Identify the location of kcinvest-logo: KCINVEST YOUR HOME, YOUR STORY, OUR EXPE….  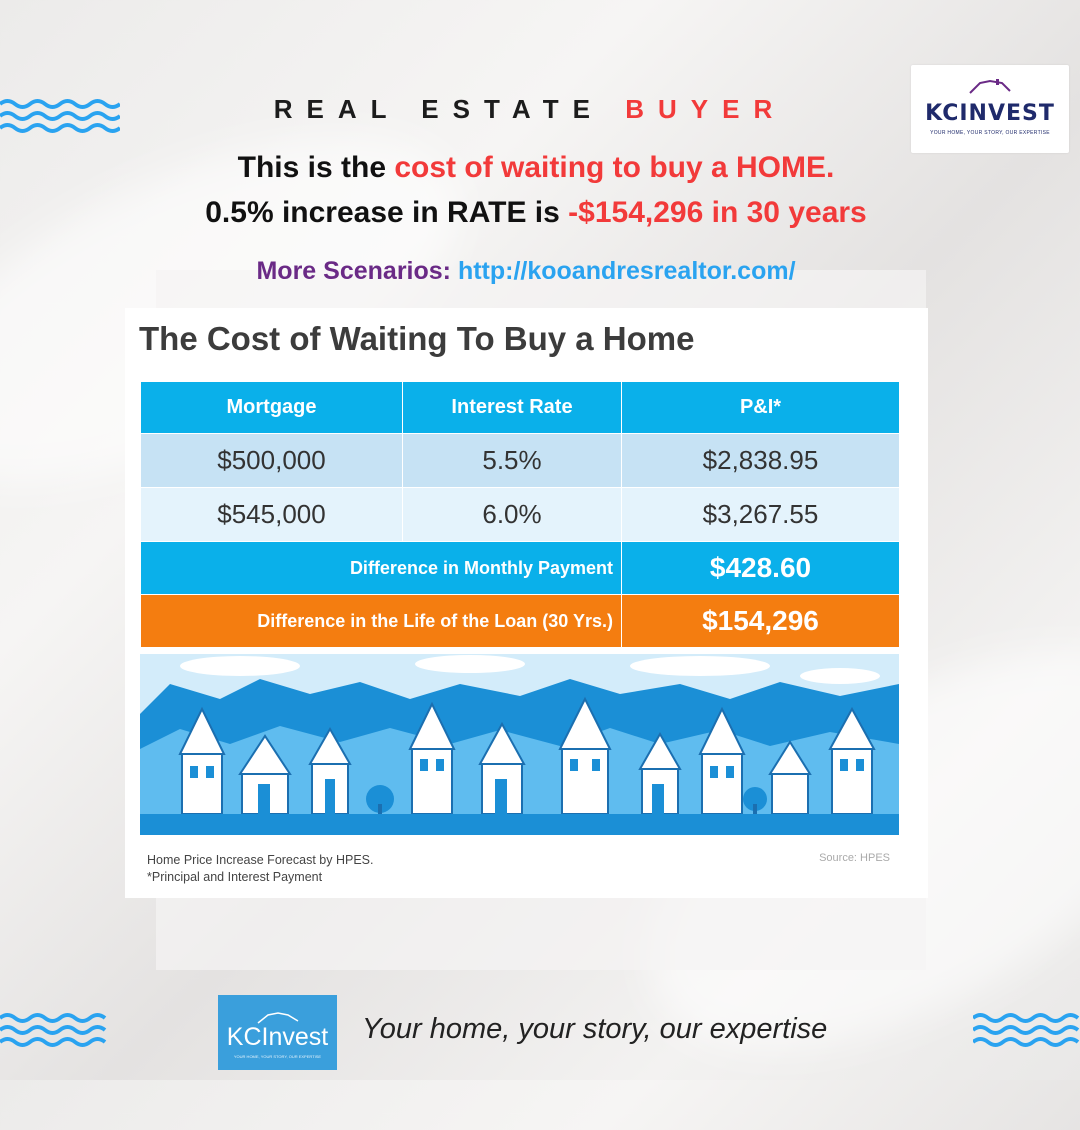
(990, 109).